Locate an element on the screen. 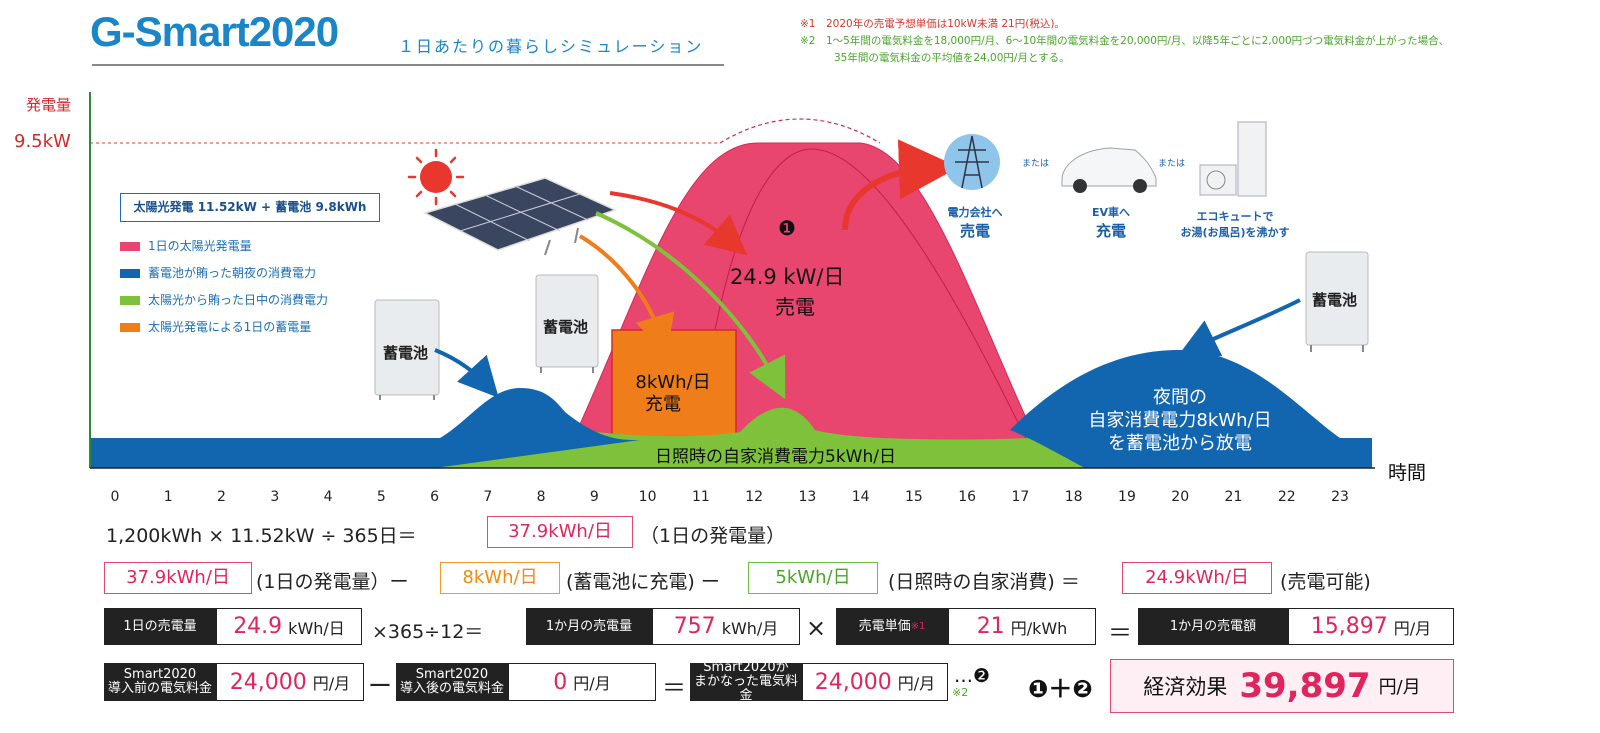 The width and height of the screenshot is (1600, 733). before-cost-label-1: Smart2020 is located at coordinates (160, 674).